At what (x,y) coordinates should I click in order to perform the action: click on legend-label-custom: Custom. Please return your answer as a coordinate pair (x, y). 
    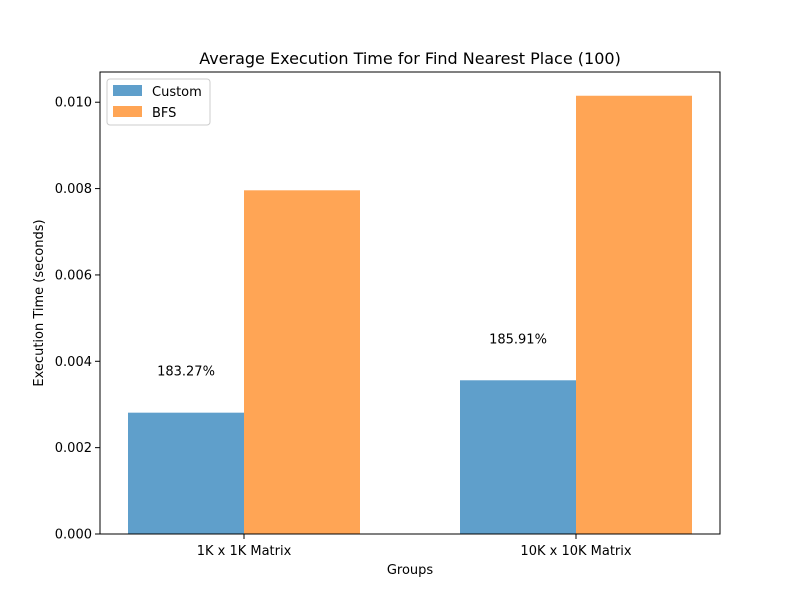
    Looking at the image, I should click on (177, 92).